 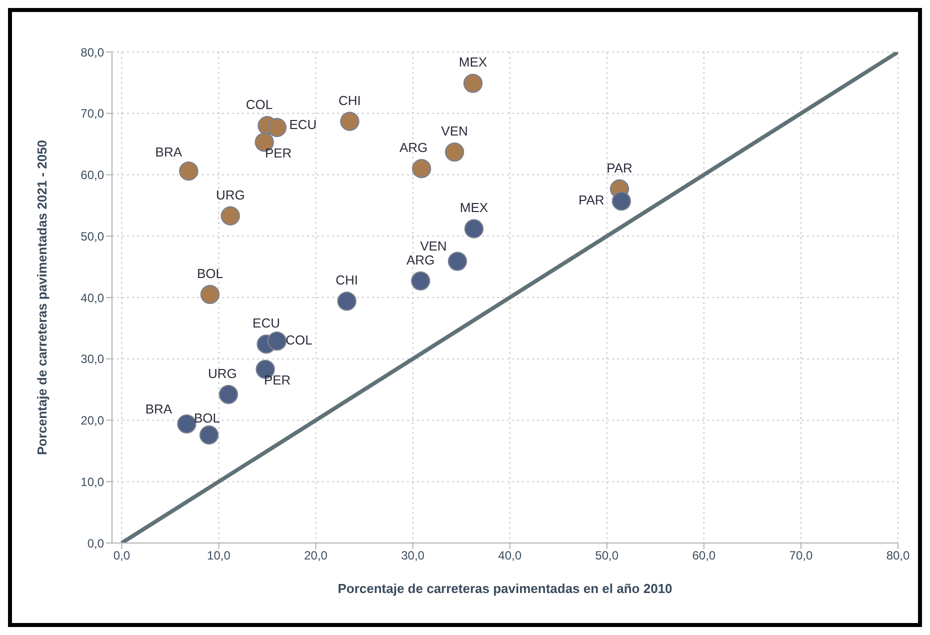 I want to click on x-tick-label: 50,0, so click(x=607, y=555).